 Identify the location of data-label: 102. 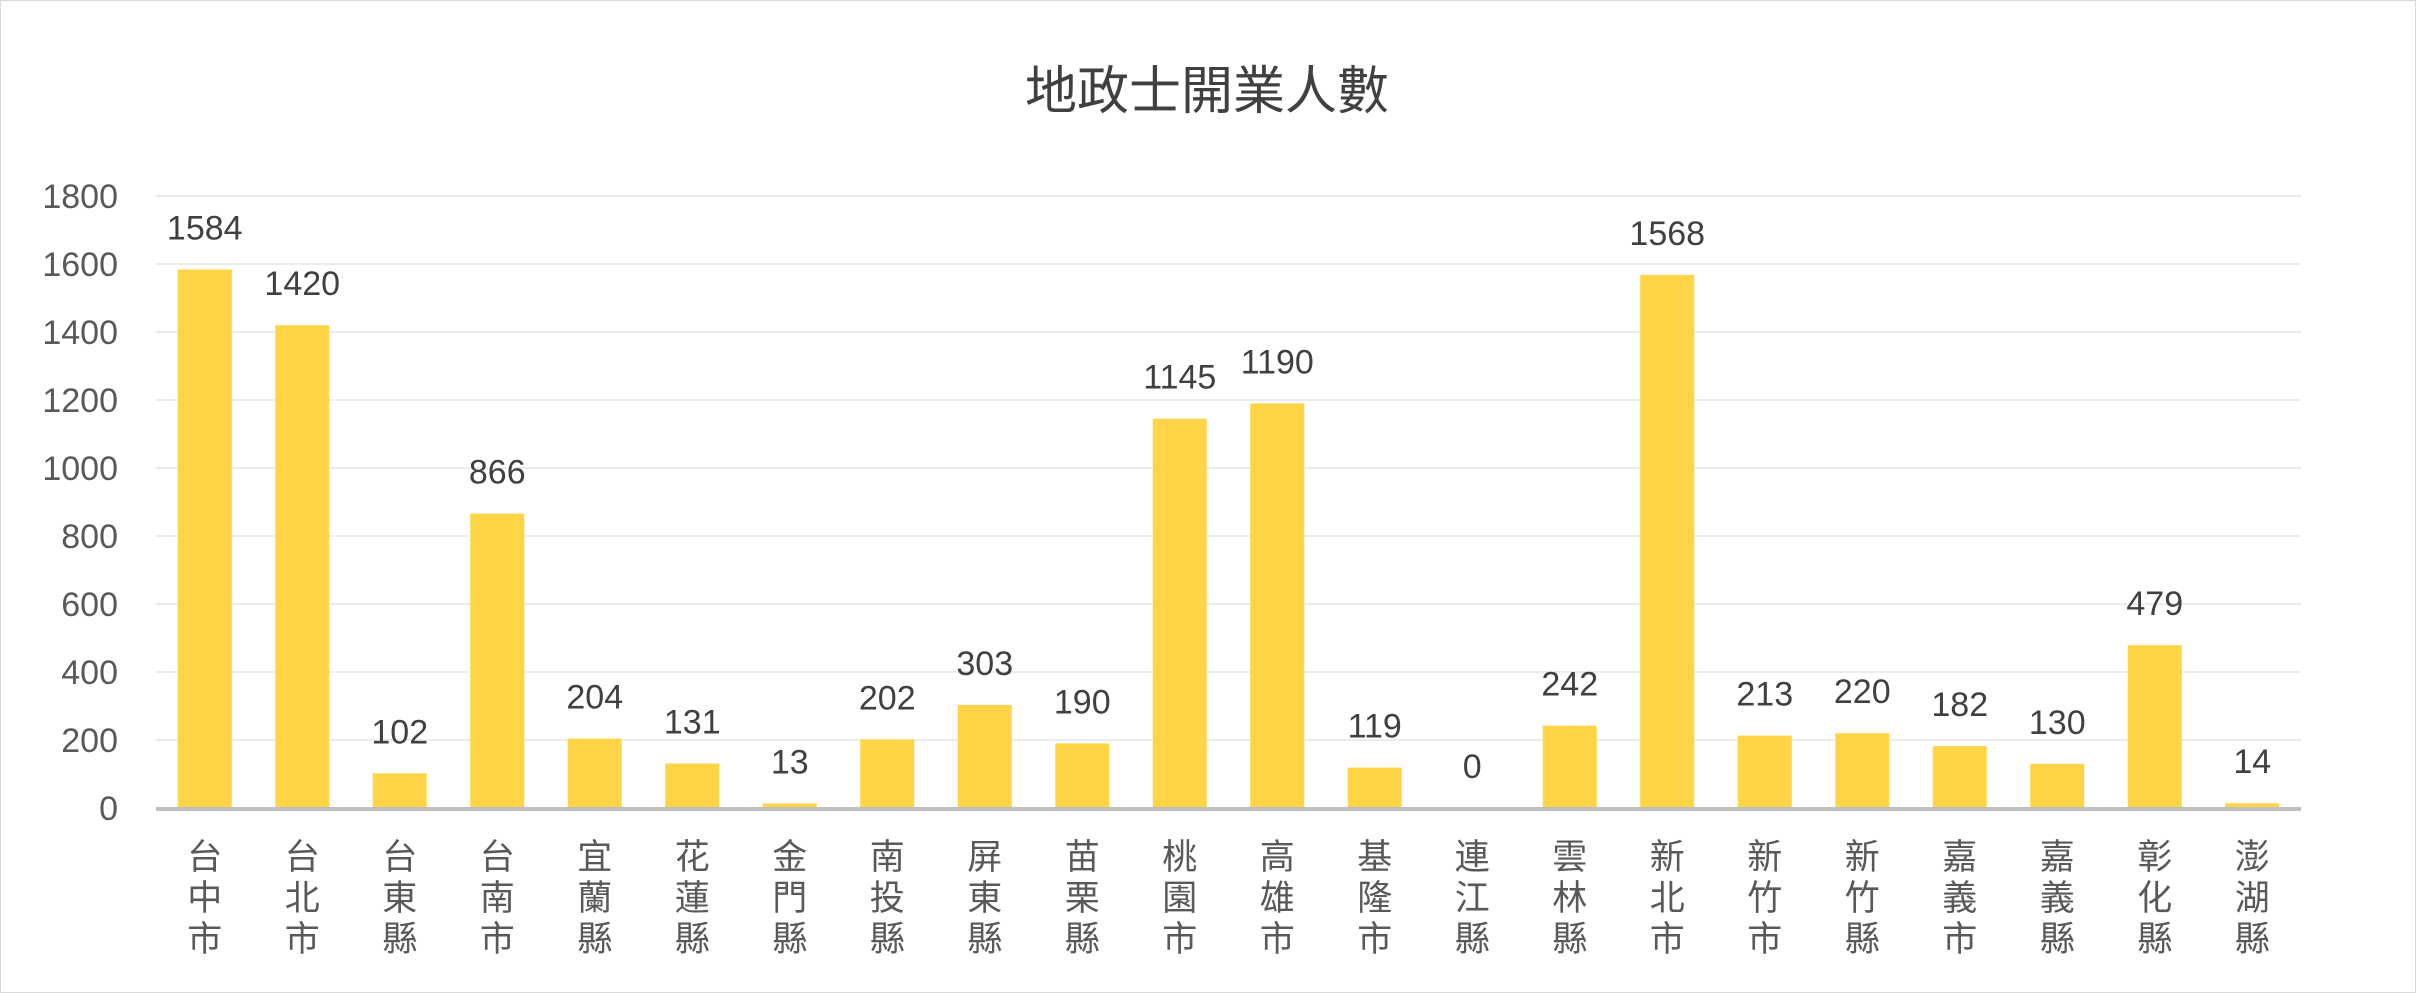
(399, 732).